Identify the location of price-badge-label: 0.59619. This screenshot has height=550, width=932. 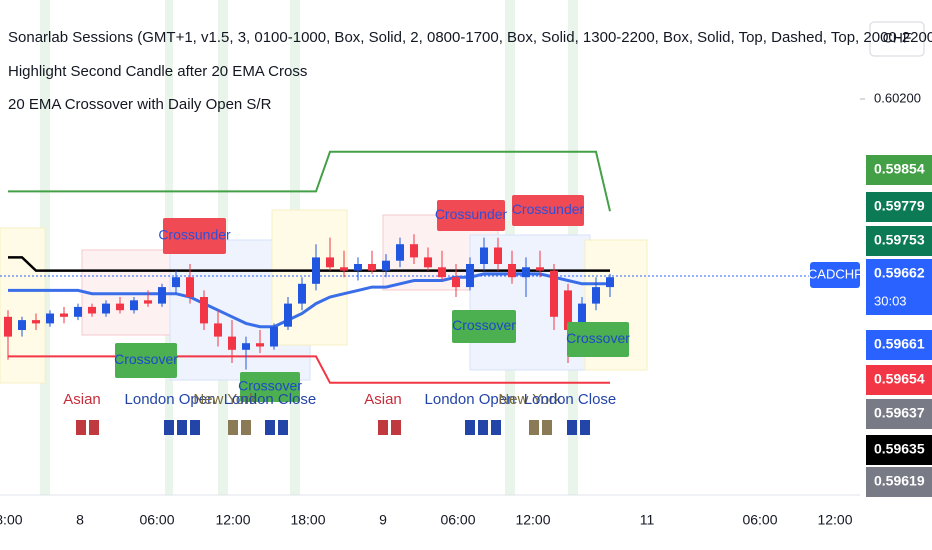
(899, 481).